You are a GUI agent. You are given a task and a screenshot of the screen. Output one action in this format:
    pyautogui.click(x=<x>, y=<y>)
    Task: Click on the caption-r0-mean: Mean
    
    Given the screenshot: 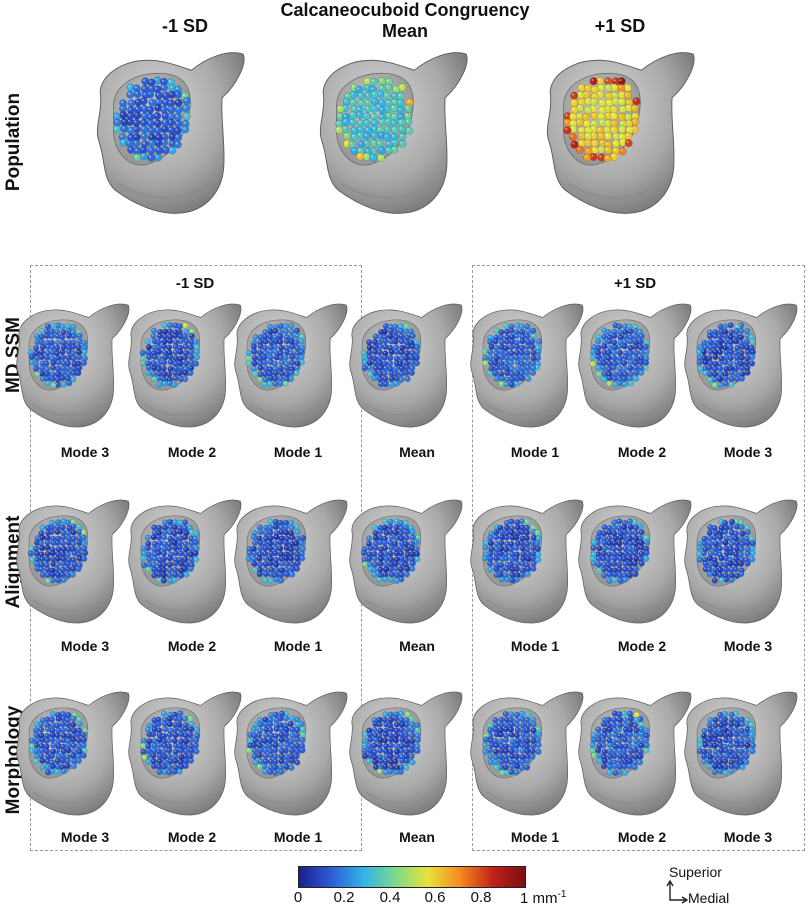 What is the action you would take?
    pyautogui.click(x=417, y=452)
    